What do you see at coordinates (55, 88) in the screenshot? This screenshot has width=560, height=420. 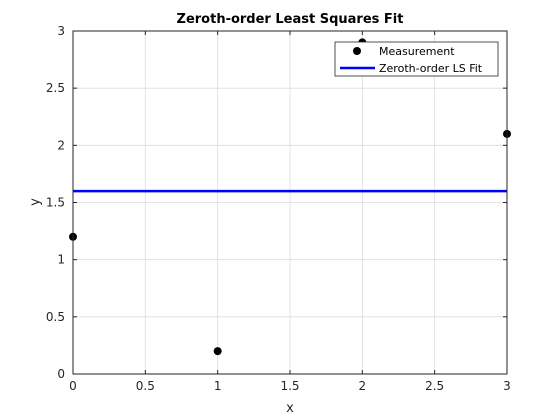 I see `y-tick-label: 2.5` at bounding box center [55, 88].